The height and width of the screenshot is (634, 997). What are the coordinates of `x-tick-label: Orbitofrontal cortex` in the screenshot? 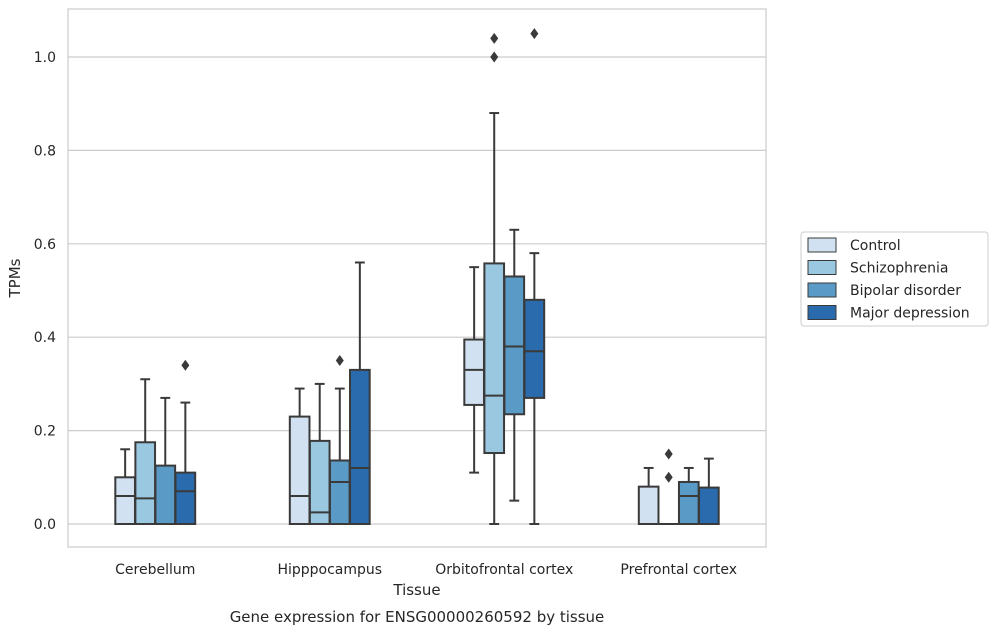 It's located at (504, 570).